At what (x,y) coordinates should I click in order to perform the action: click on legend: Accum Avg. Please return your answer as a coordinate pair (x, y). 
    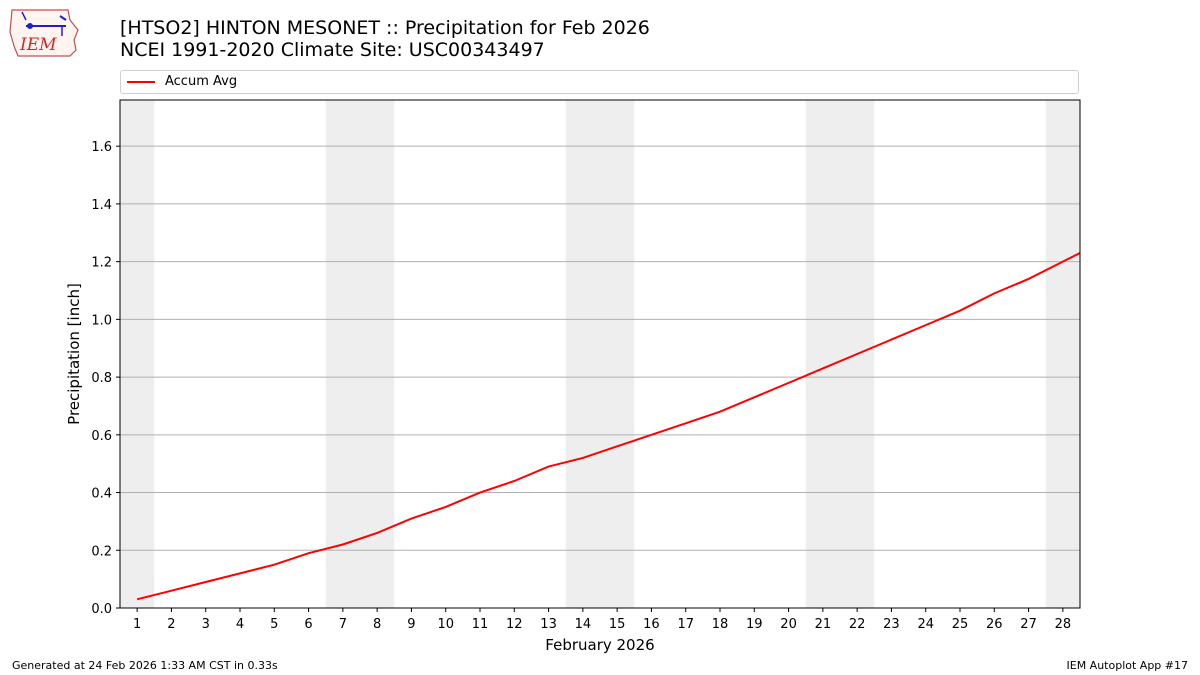
    Looking at the image, I should click on (599, 82).